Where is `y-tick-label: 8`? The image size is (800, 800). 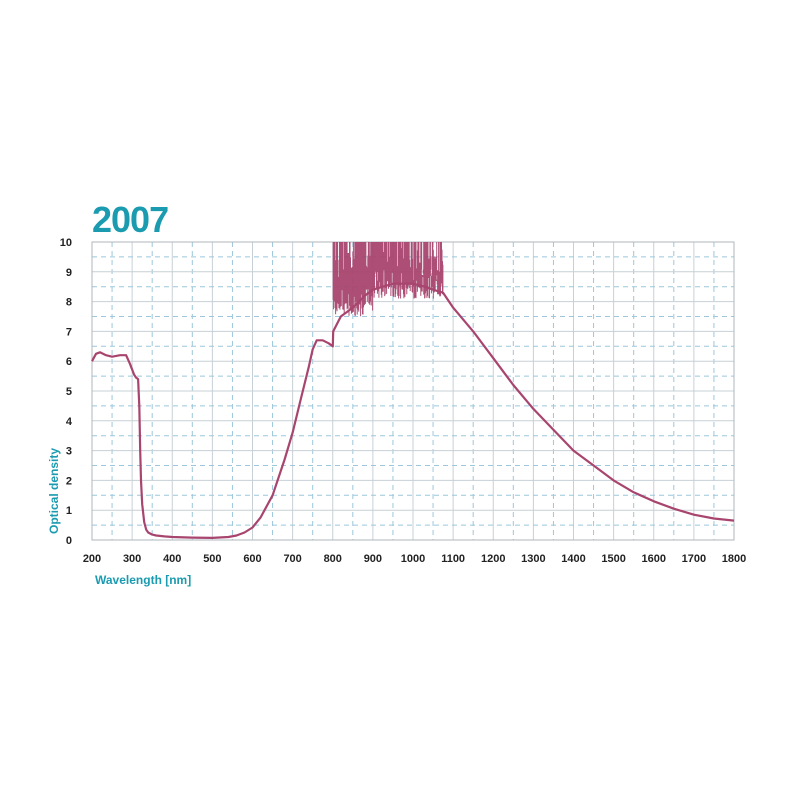
y-tick-label: 8 is located at coordinates (69, 303).